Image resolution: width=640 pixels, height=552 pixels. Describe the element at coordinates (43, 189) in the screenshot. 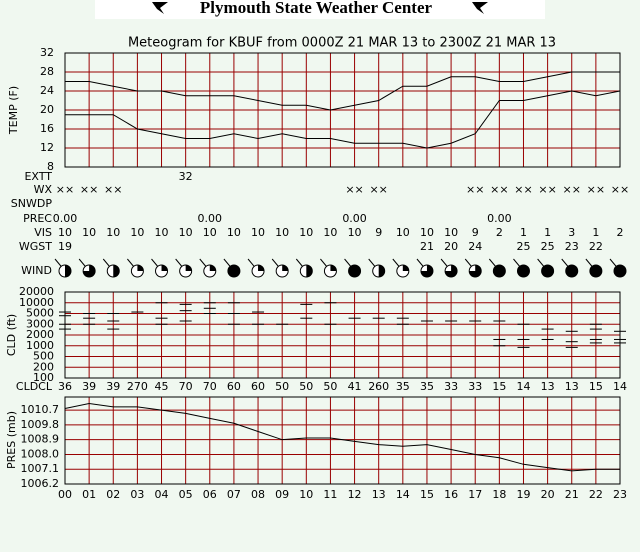

I see `row-label: WX` at that location.